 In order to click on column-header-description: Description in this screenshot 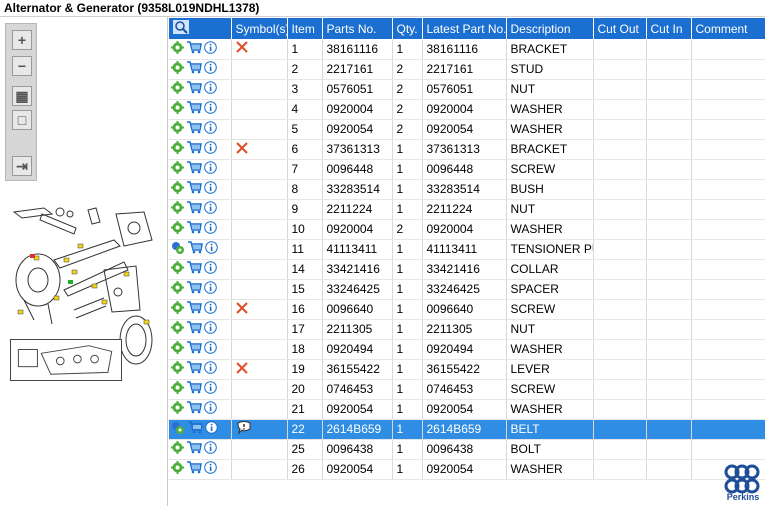, I will do `click(550, 28)`.